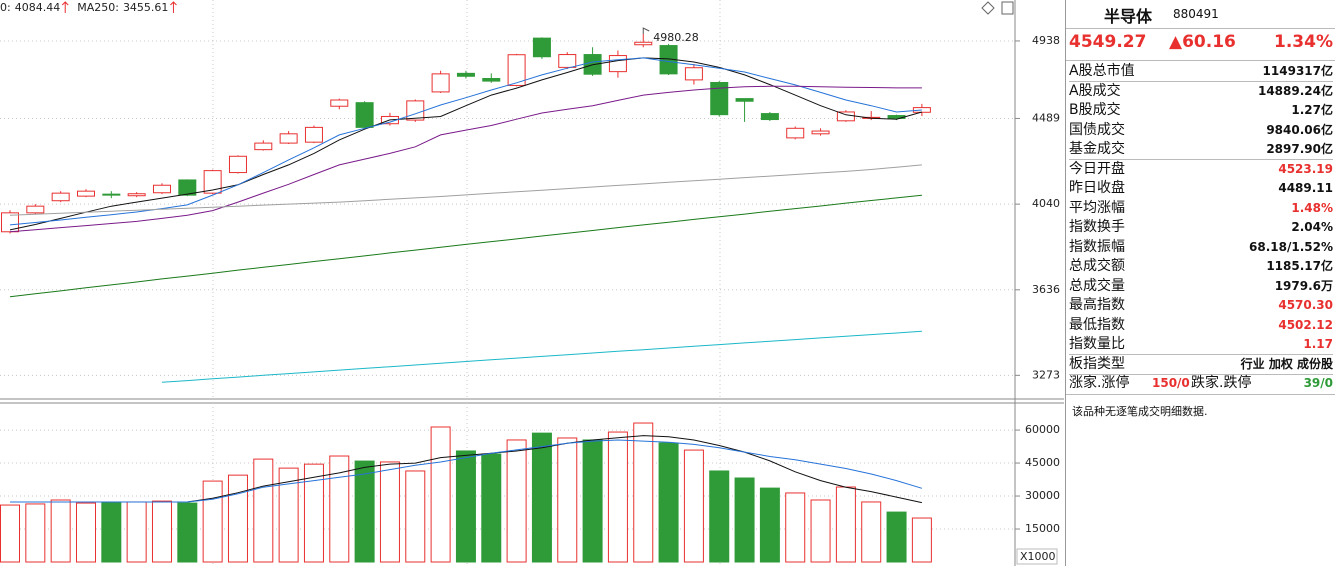  I want to click on value: 14889.24亿, so click(1295, 90).